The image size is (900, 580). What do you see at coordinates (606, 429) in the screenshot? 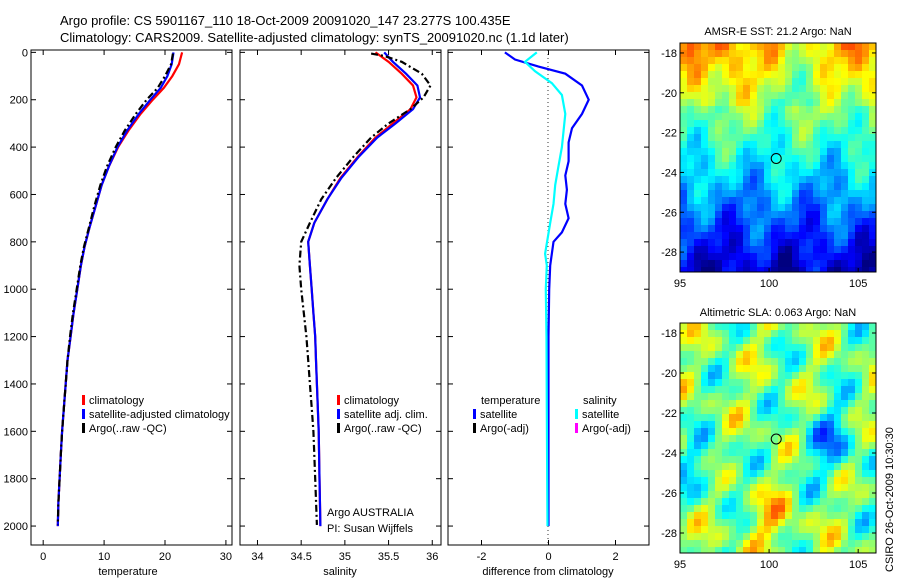
I see `difference-legend-item-label: Argo(-adj)` at bounding box center [606, 429].